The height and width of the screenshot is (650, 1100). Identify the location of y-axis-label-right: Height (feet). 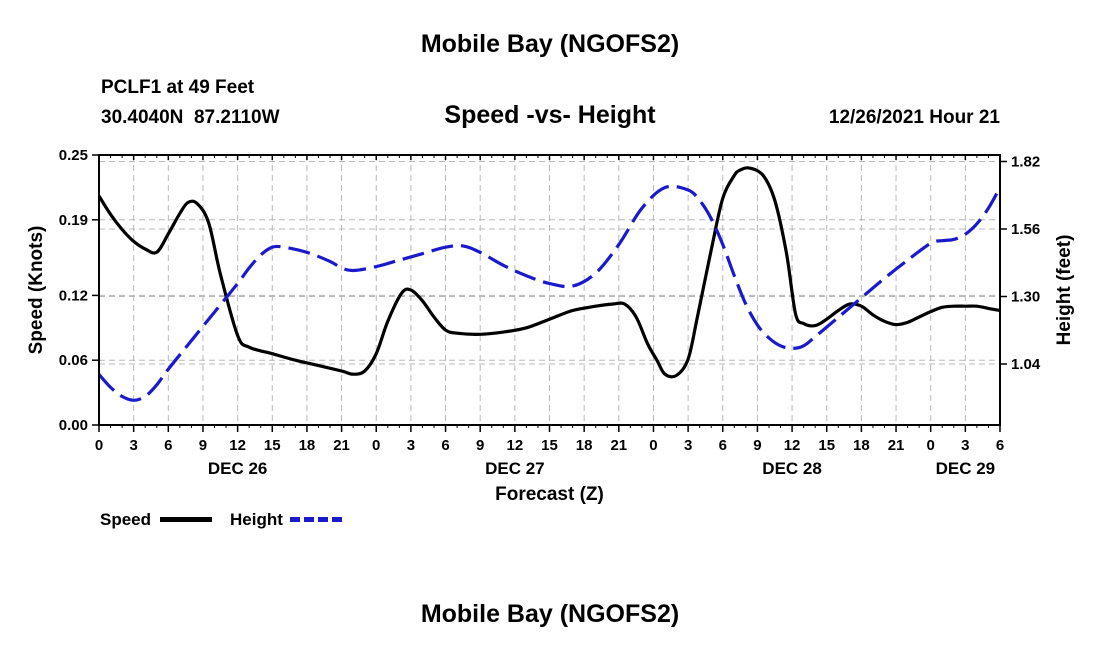
(1064, 290).